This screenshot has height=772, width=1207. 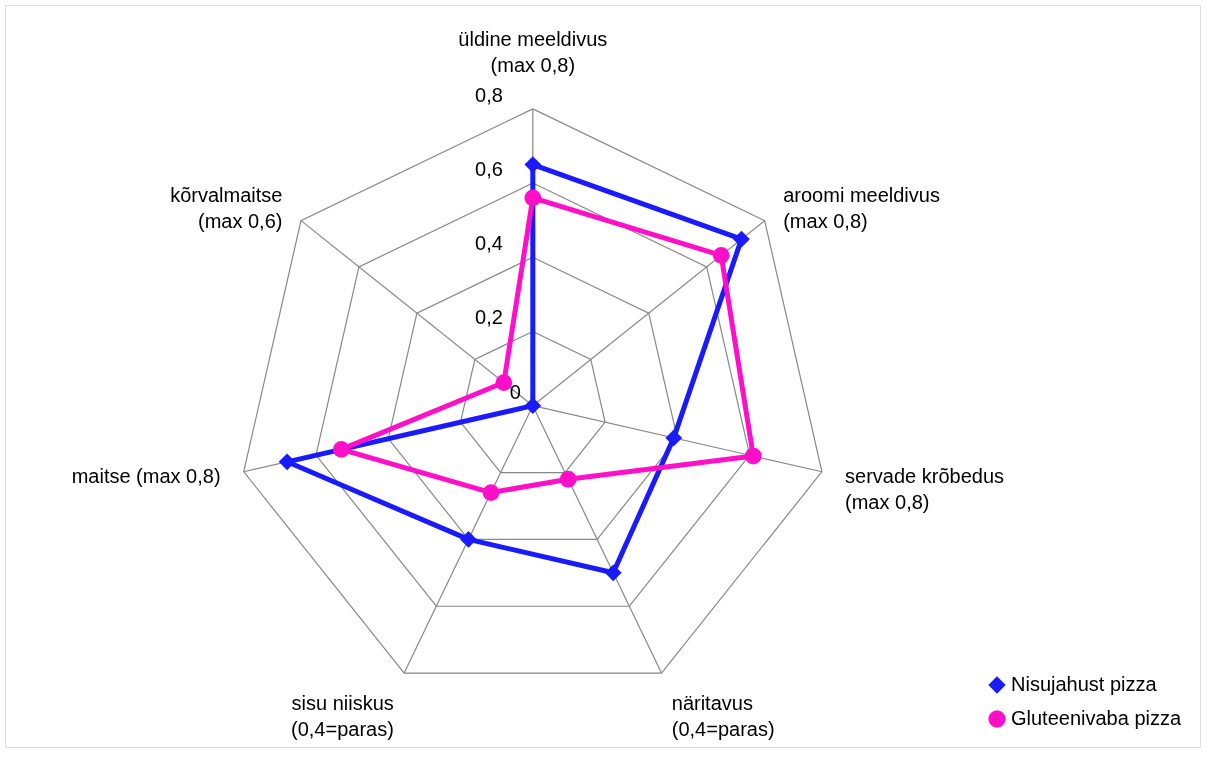 What do you see at coordinates (489, 317) in the screenshot?
I see `y-tick-label: 0,2` at bounding box center [489, 317].